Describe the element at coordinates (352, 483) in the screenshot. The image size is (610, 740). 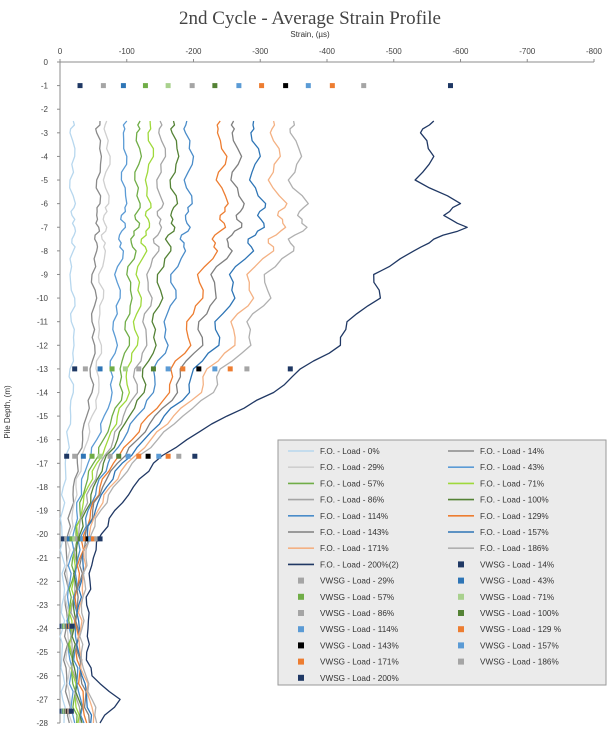
I see `legend-entry-label: F.O. - Load - 57%` at that location.